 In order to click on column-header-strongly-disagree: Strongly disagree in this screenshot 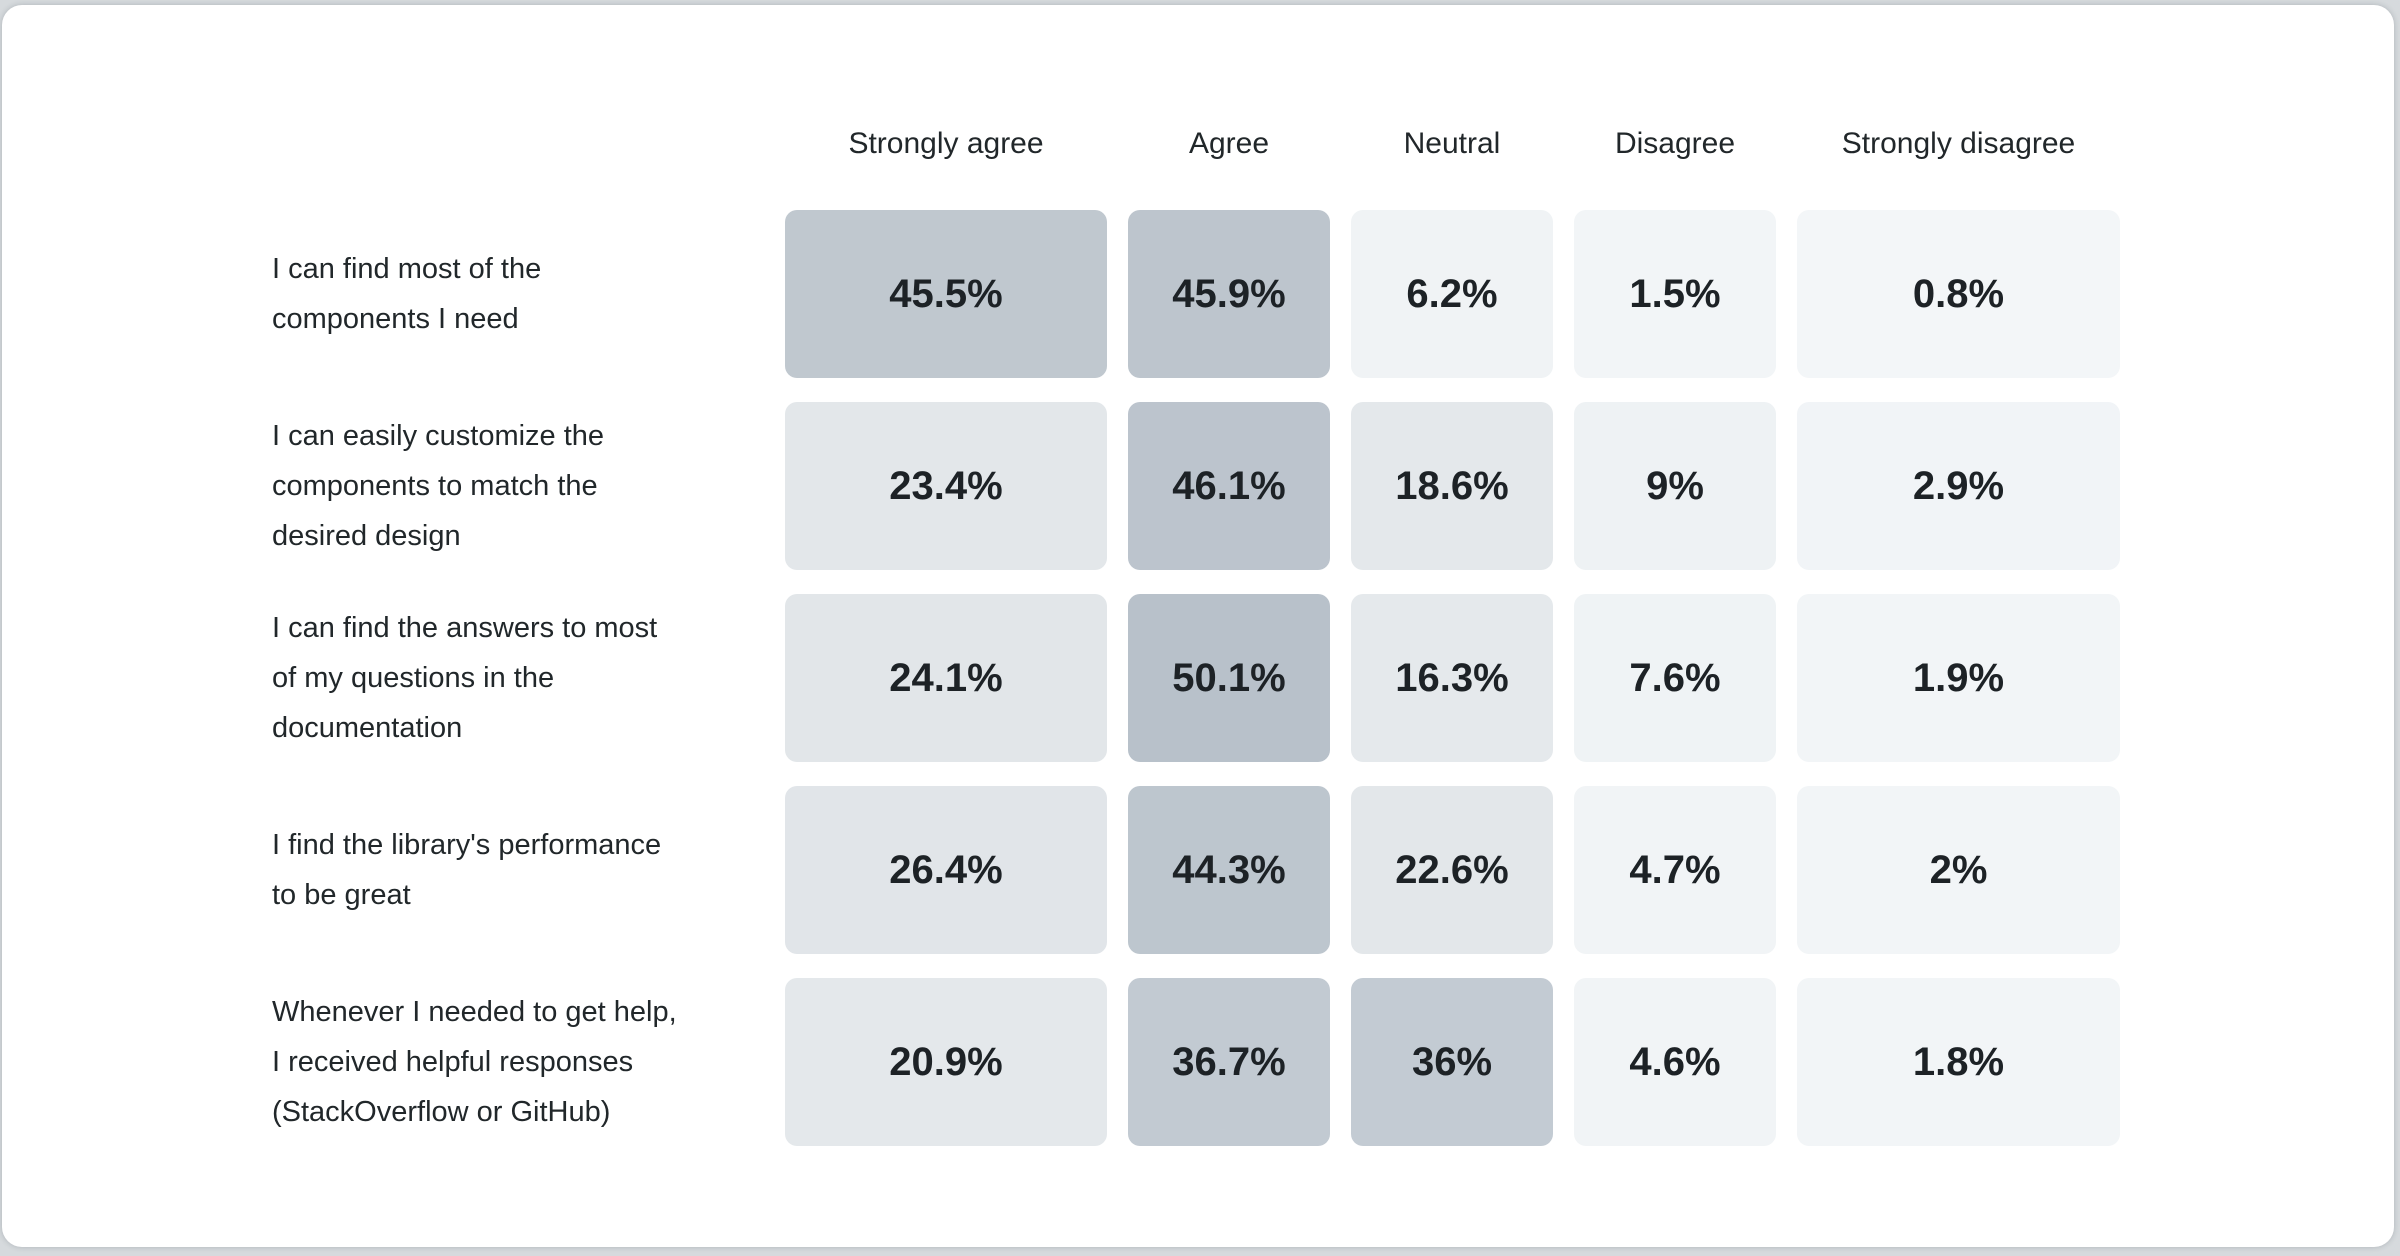, I will do `click(1958, 143)`.